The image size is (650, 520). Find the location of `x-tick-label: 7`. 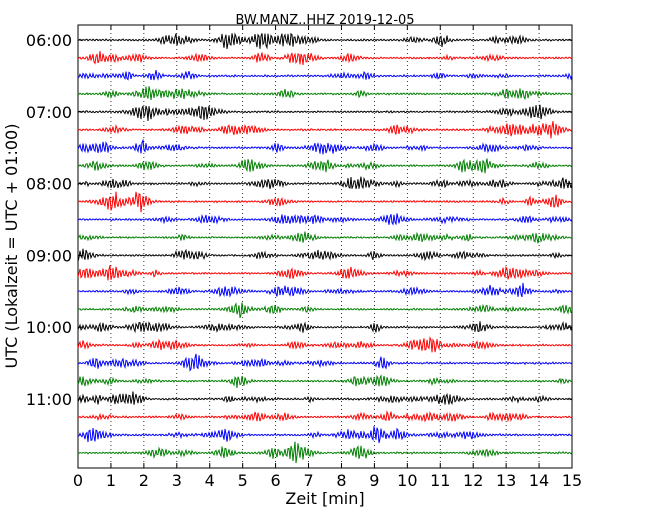

x-tick-label: 7 is located at coordinates (308, 480).